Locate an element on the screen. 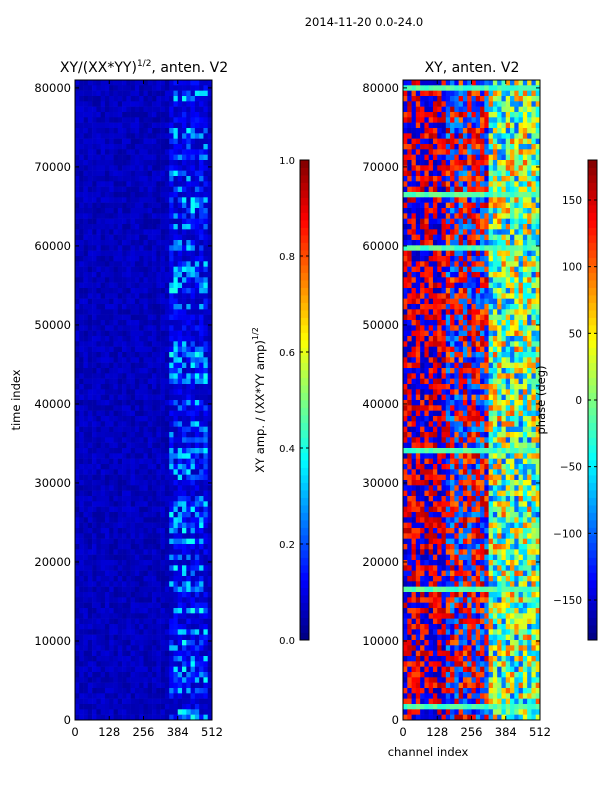  left-colorbar-label: XY amp. / (XX*YY amp)1/2 is located at coordinates (259, 400).